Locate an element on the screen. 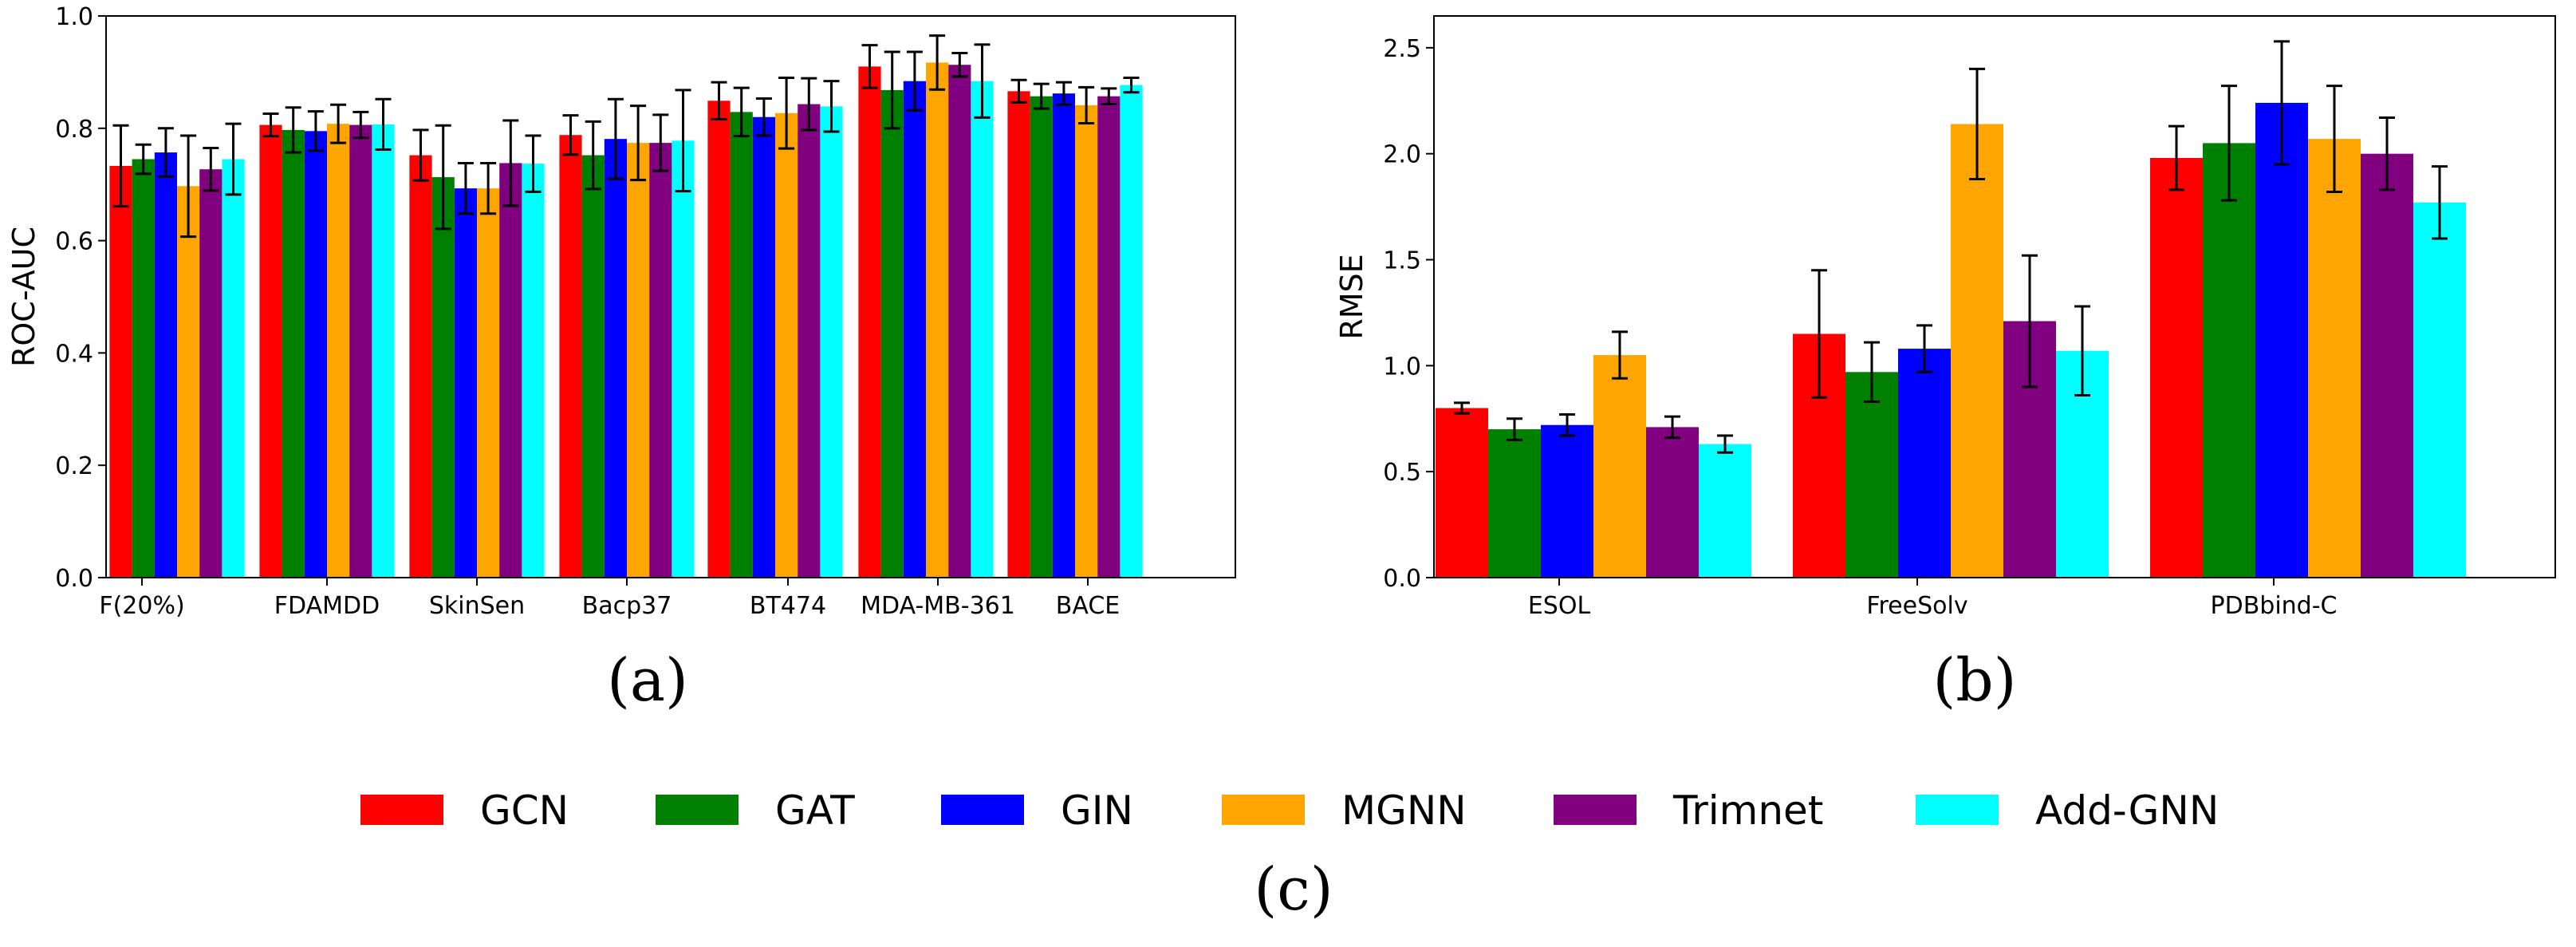 Image resolution: width=2576 pixels, height=947 pixels. bar-add-gnn-esol is located at coordinates (1725, 511).